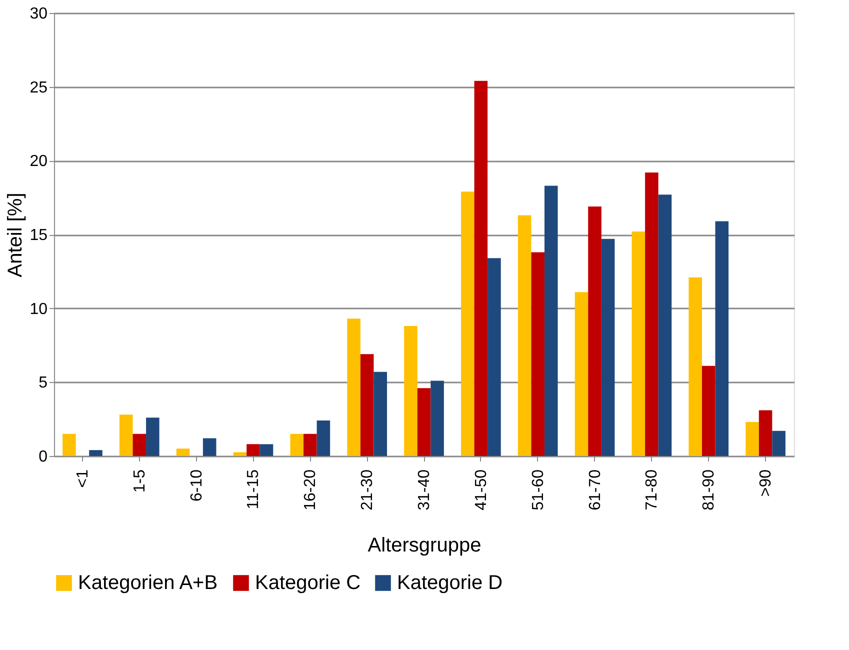  What do you see at coordinates (424, 489) in the screenshot?
I see `x-tick-label: 31-40` at bounding box center [424, 489].